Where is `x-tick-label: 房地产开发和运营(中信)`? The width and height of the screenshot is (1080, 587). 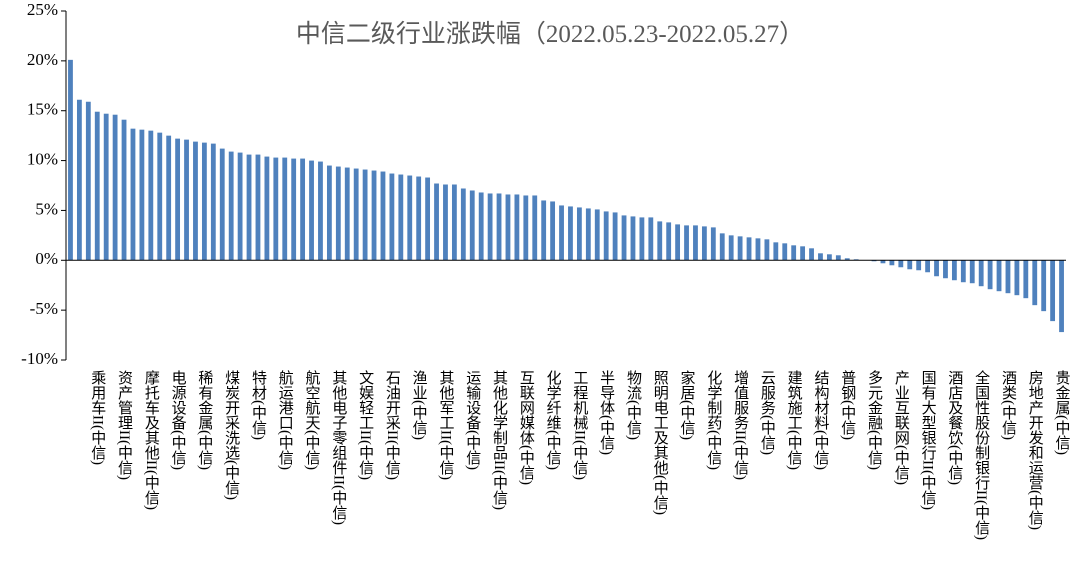 x-tick-label: 房地产开发和运营(中信) is located at coordinates (1035, 450).